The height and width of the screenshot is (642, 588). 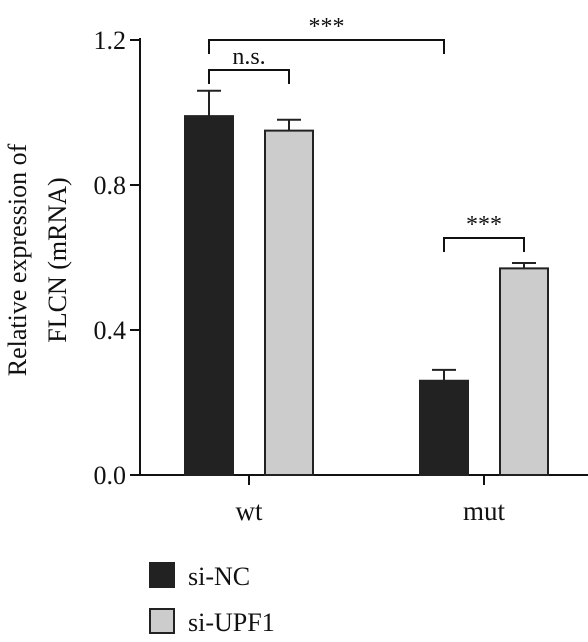 I want to click on y-tick-label: 0.8, so click(x=110, y=185).